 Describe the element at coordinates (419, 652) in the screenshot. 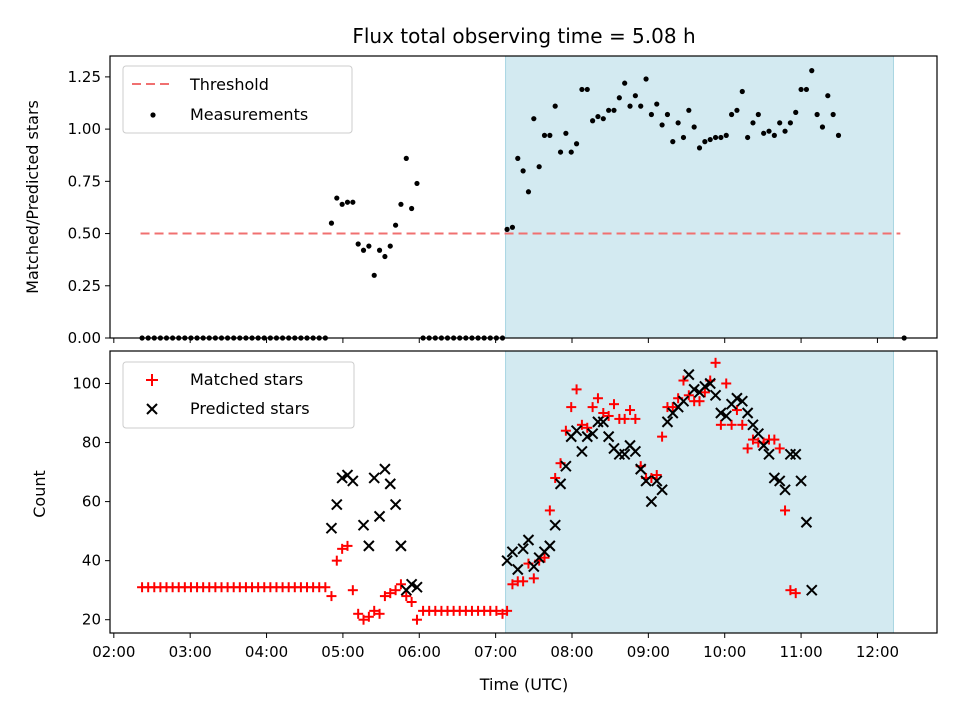

I see `bottom-x-tick-label: 06:00` at that location.